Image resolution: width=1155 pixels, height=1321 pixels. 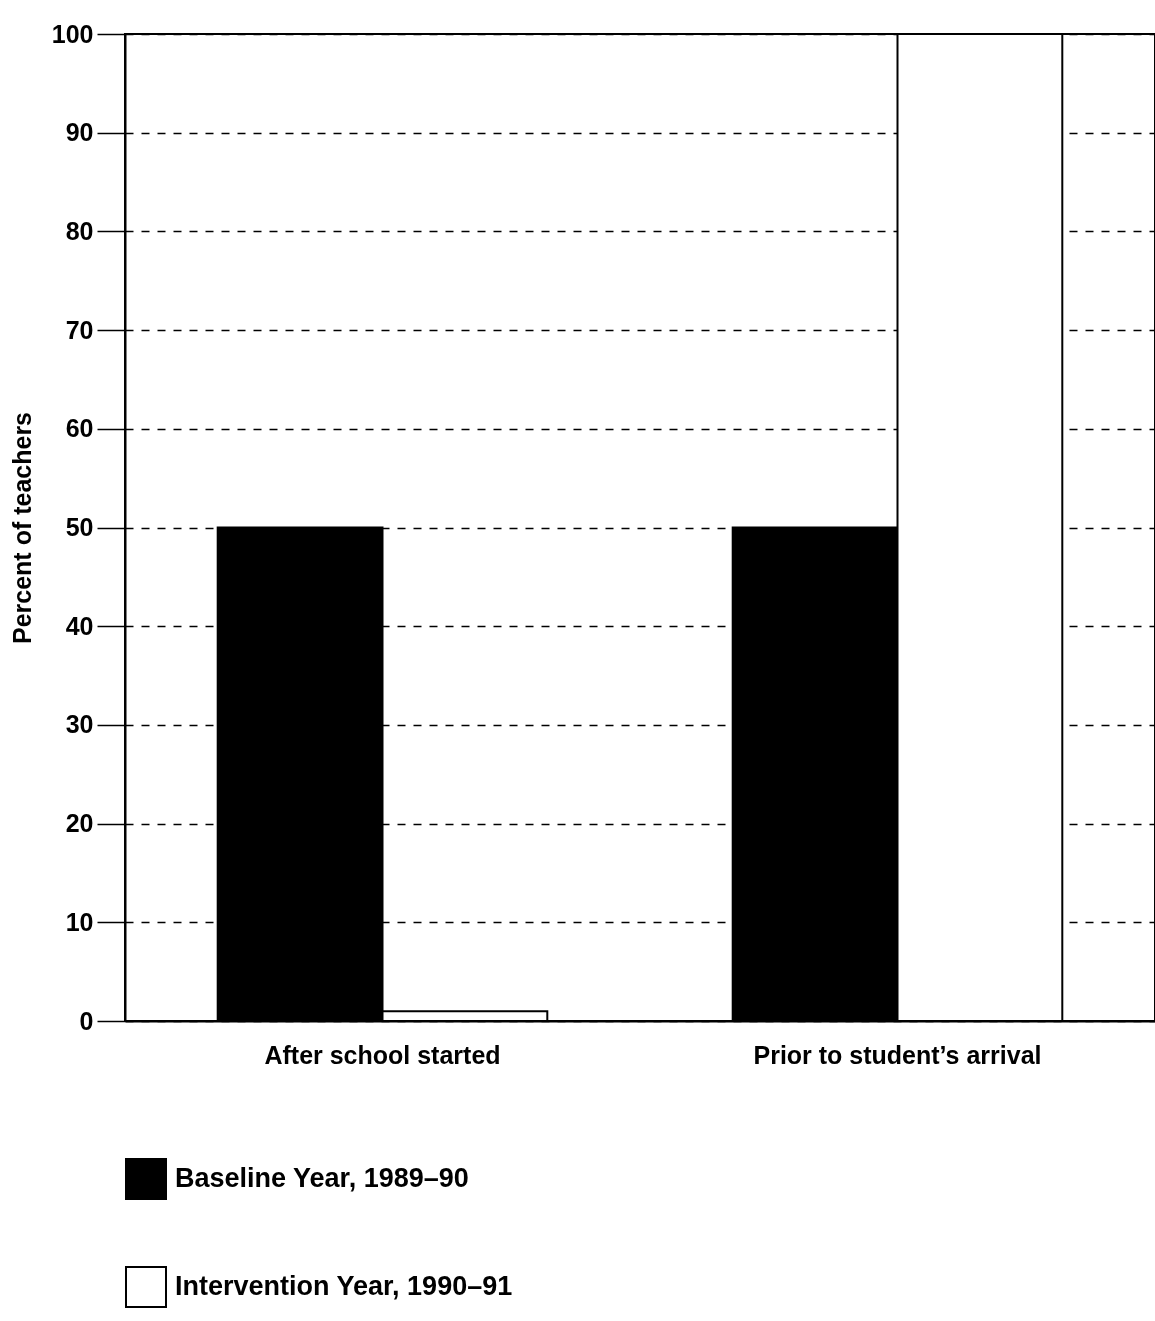 I want to click on y-tick-label: 60, so click(x=79, y=428).